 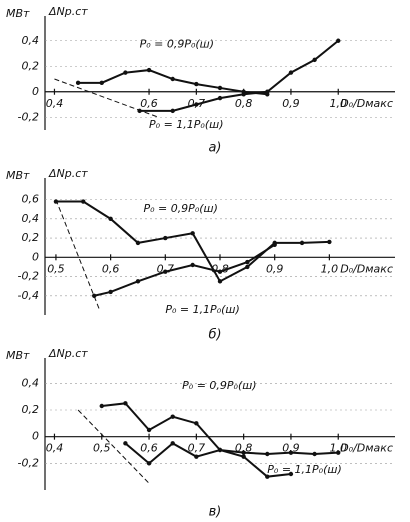 What do you see at coordinates (28, 295) in the screenshot?
I see `y-tick-label: -0,4` at bounding box center [28, 295].